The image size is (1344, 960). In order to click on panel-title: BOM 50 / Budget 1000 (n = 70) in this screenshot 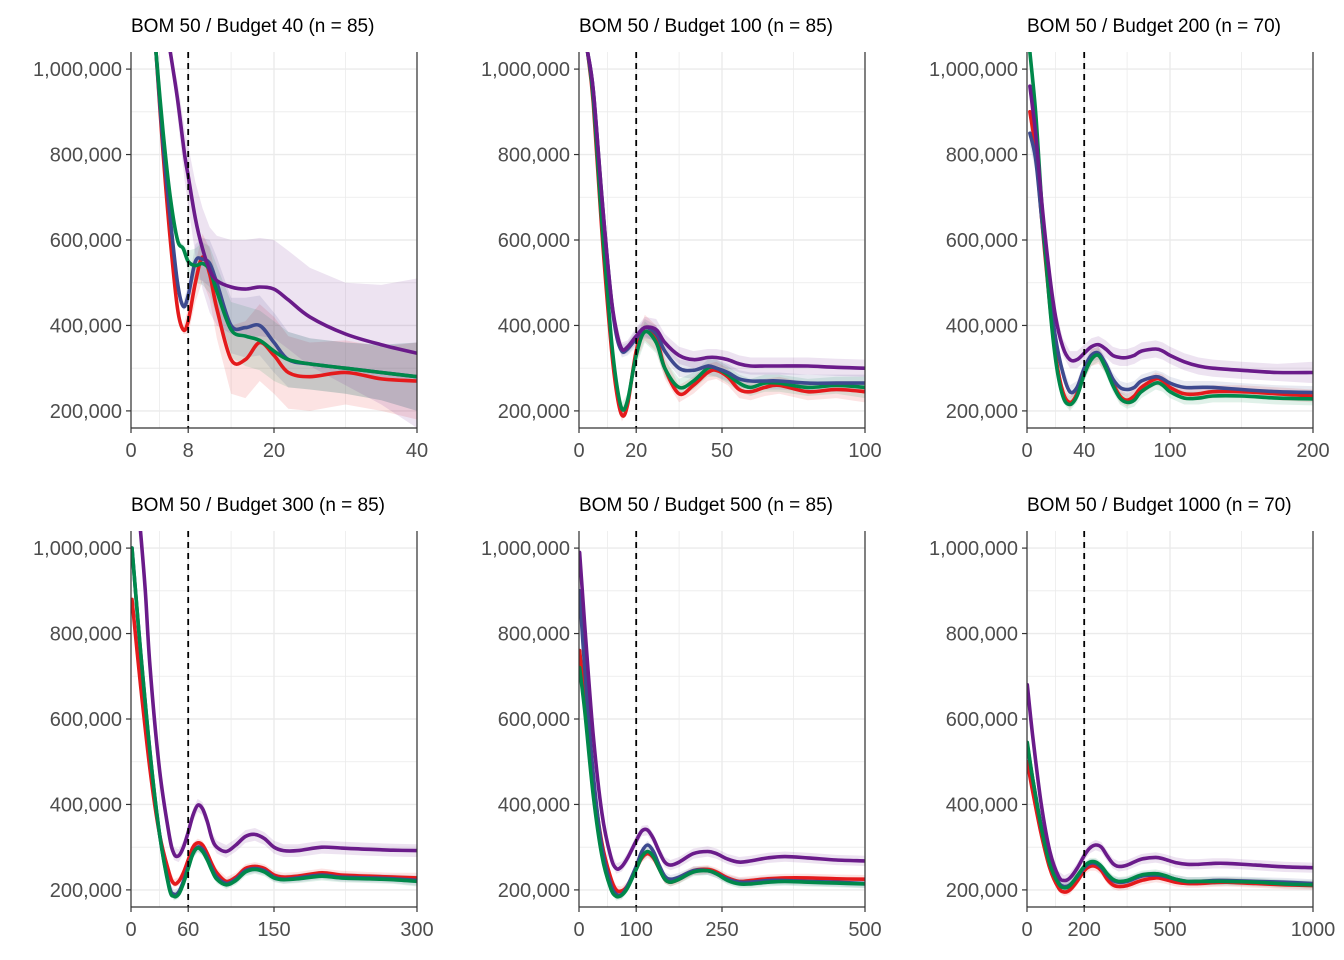, I will do `click(1159, 505)`.